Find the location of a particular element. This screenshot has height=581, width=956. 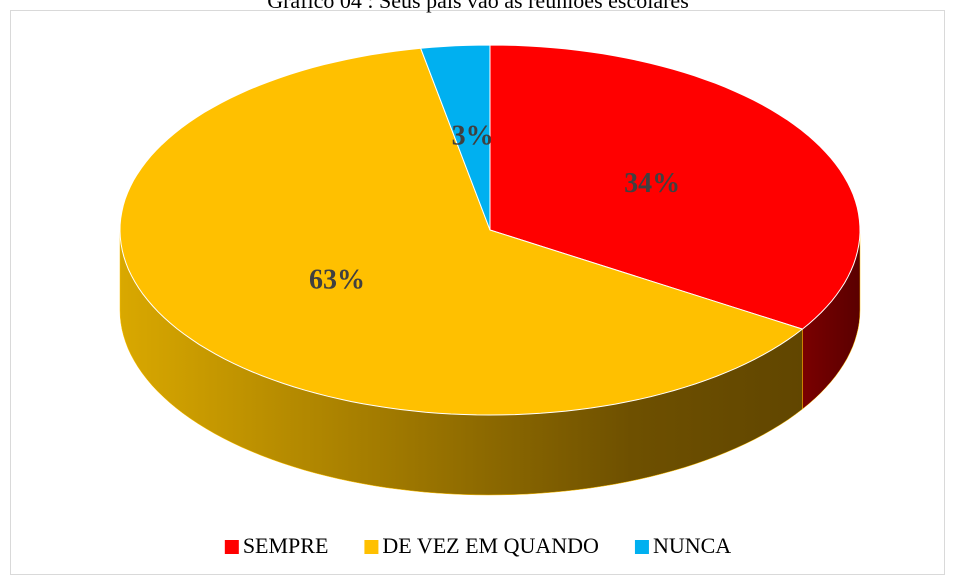

legend-label: SEMPRE is located at coordinates (286, 545).